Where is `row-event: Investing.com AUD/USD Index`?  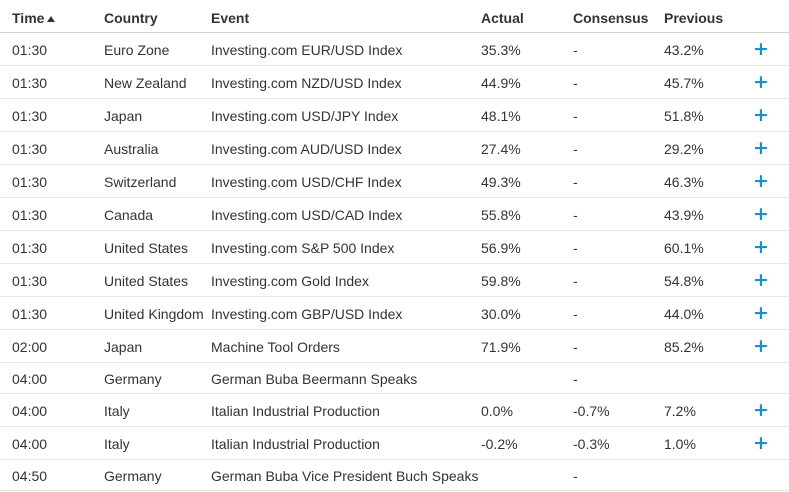
row-event: Investing.com AUD/USD Index is located at coordinates (306, 149).